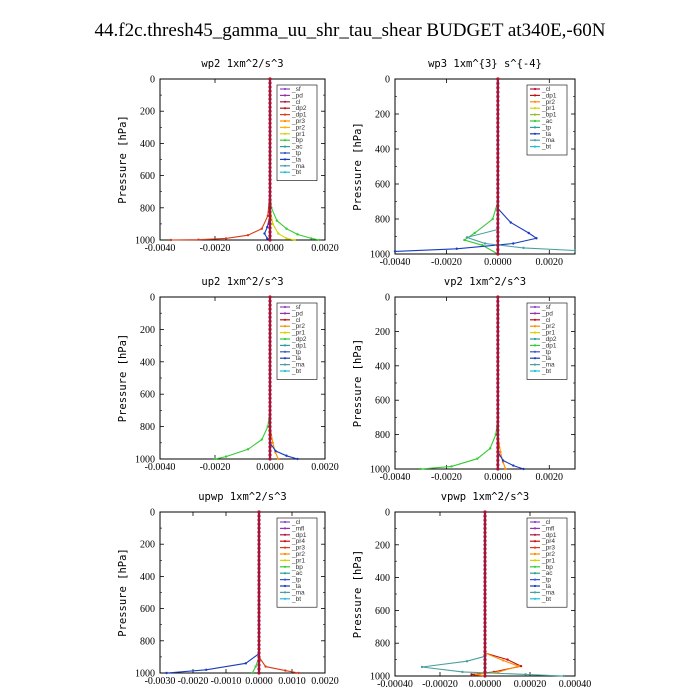 The image size is (700, 700). Describe the element at coordinates (215, 248) in the screenshot. I see `x-tick-label: -0.0020` at that location.